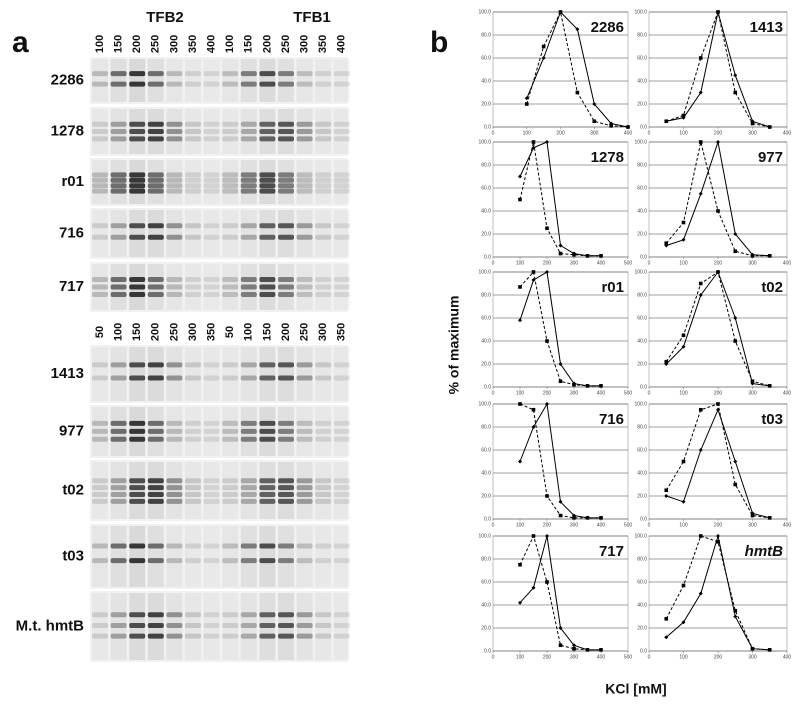 The image size is (800, 707). I want to click on x-tick-label: 200, so click(718, 133).